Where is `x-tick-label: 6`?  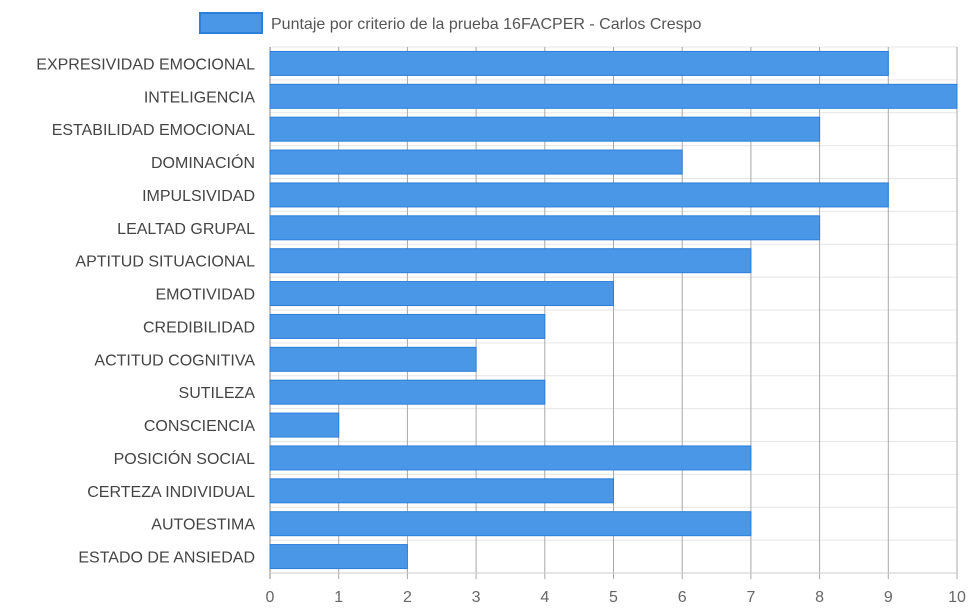 x-tick-label: 6 is located at coordinates (682, 597).